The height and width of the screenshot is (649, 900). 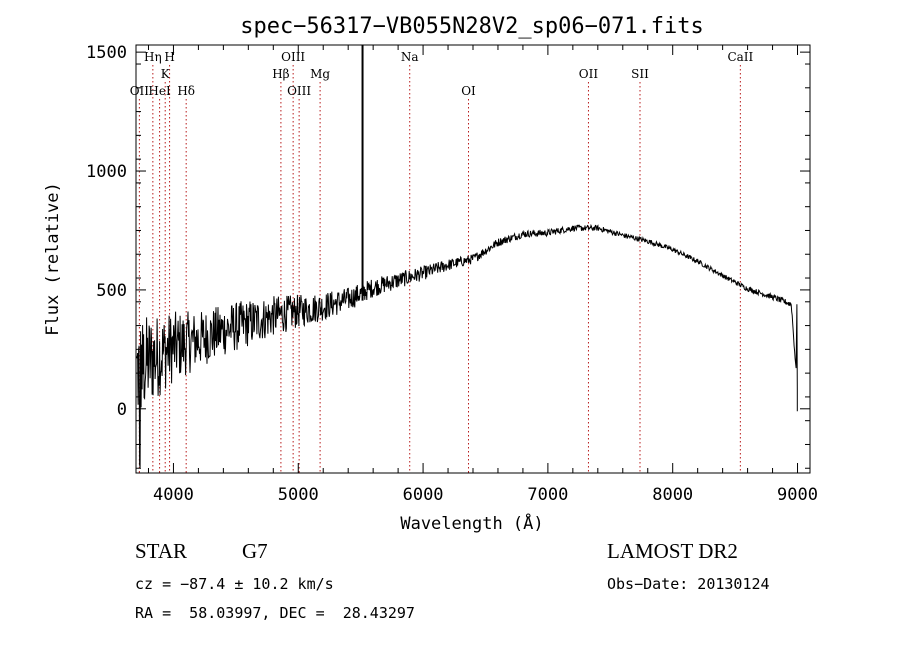 What do you see at coordinates (161, 551) in the screenshot?
I see `object-type: STAR` at bounding box center [161, 551].